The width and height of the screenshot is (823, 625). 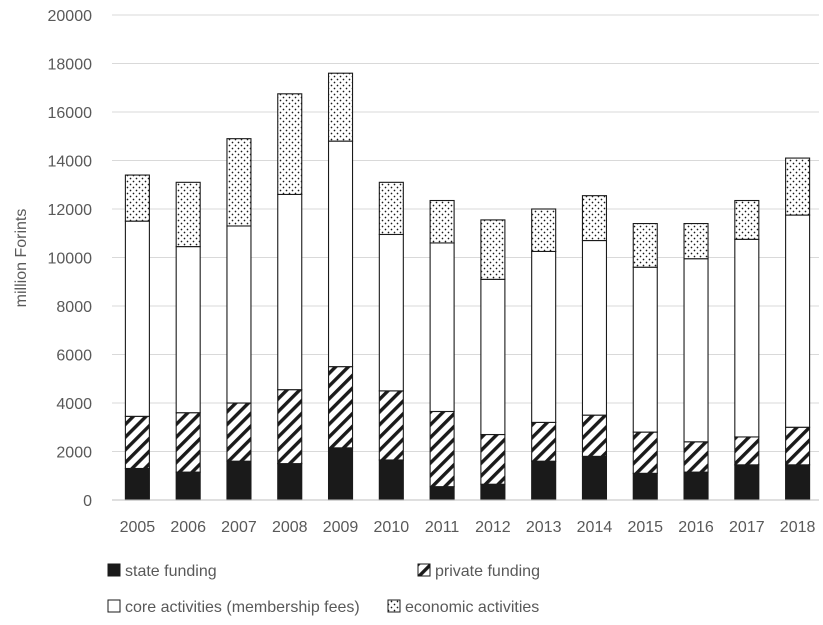 What do you see at coordinates (544, 527) in the screenshot?
I see `x-tick-label: 2013` at bounding box center [544, 527].